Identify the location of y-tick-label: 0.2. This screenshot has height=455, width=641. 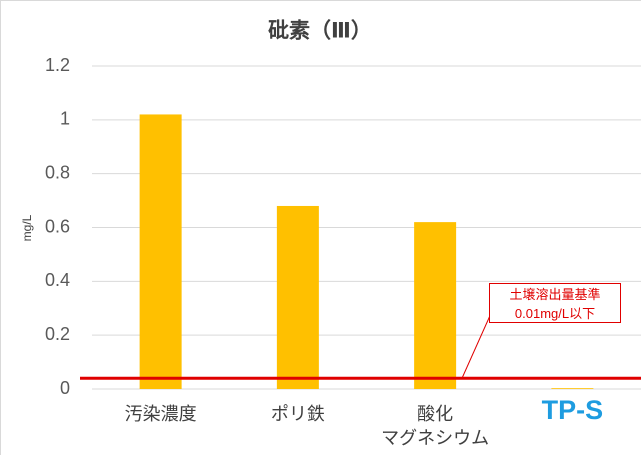
(57, 334).